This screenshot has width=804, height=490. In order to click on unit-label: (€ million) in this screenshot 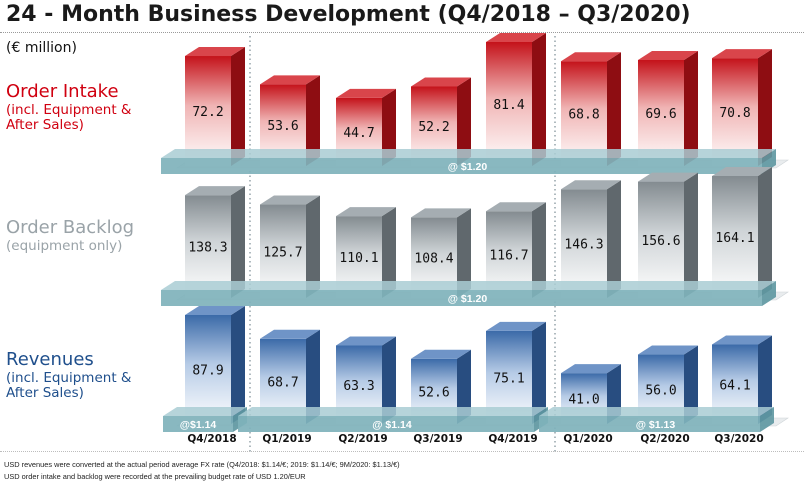, I will do `click(41, 48)`.